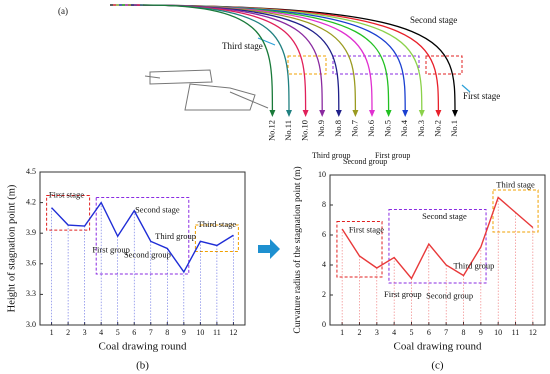  Describe the element at coordinates (31, 263) in the screenshot. I see `y-tick-label: 3.6` at that location.